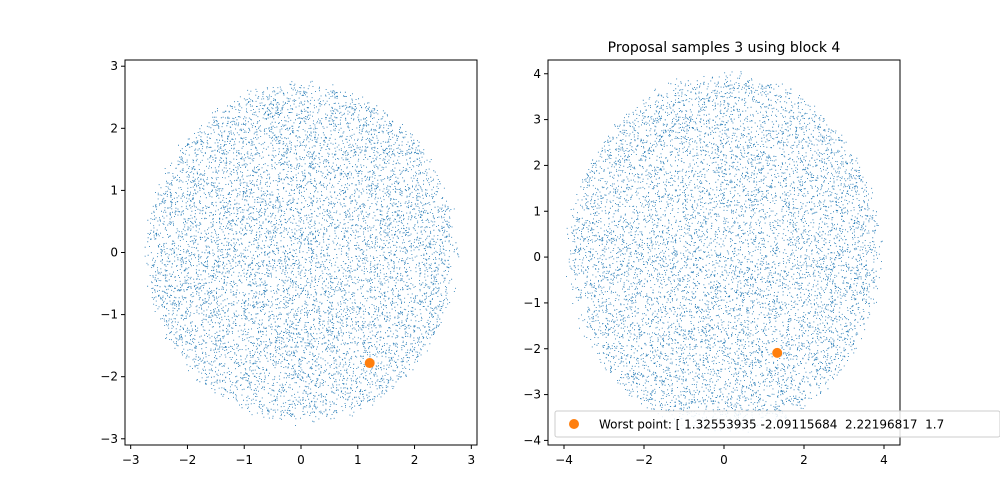 The width and height of the screenshot is (1000, 500). I want to click on right-xticks: −4 −2 0 2 4, so click(721, 456).